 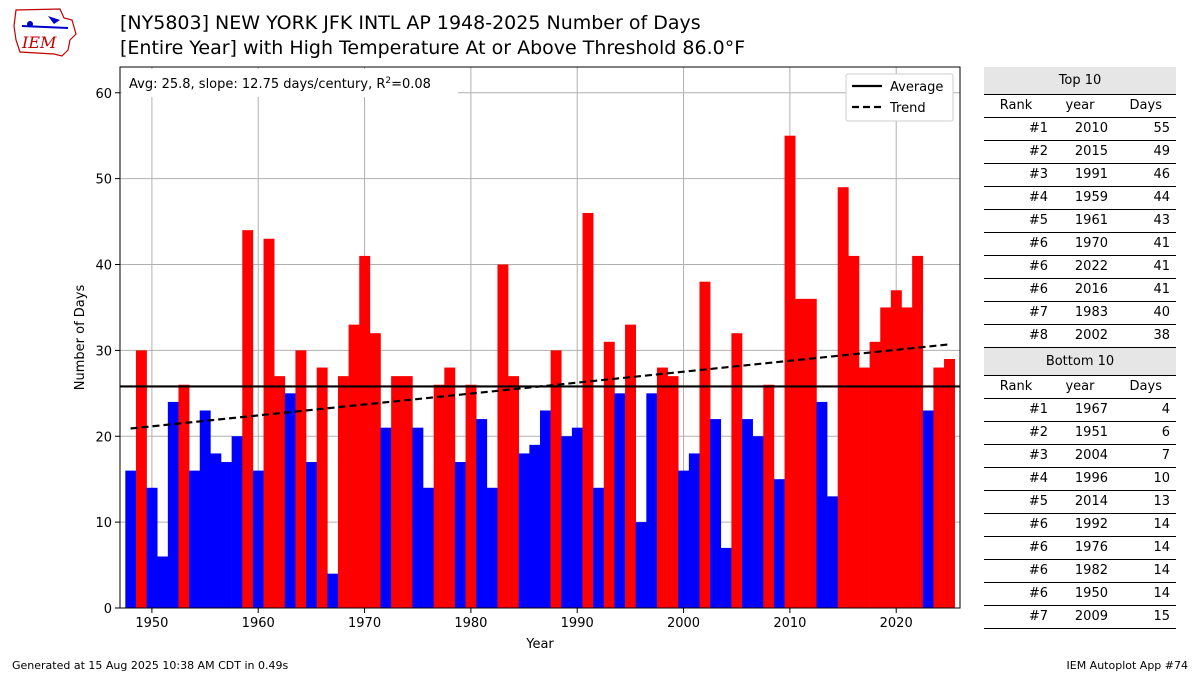 What do you see at coordinates (103, 266) in the screenshot?
I see `y-tick-label: 40` at bounding box center [103, 266].